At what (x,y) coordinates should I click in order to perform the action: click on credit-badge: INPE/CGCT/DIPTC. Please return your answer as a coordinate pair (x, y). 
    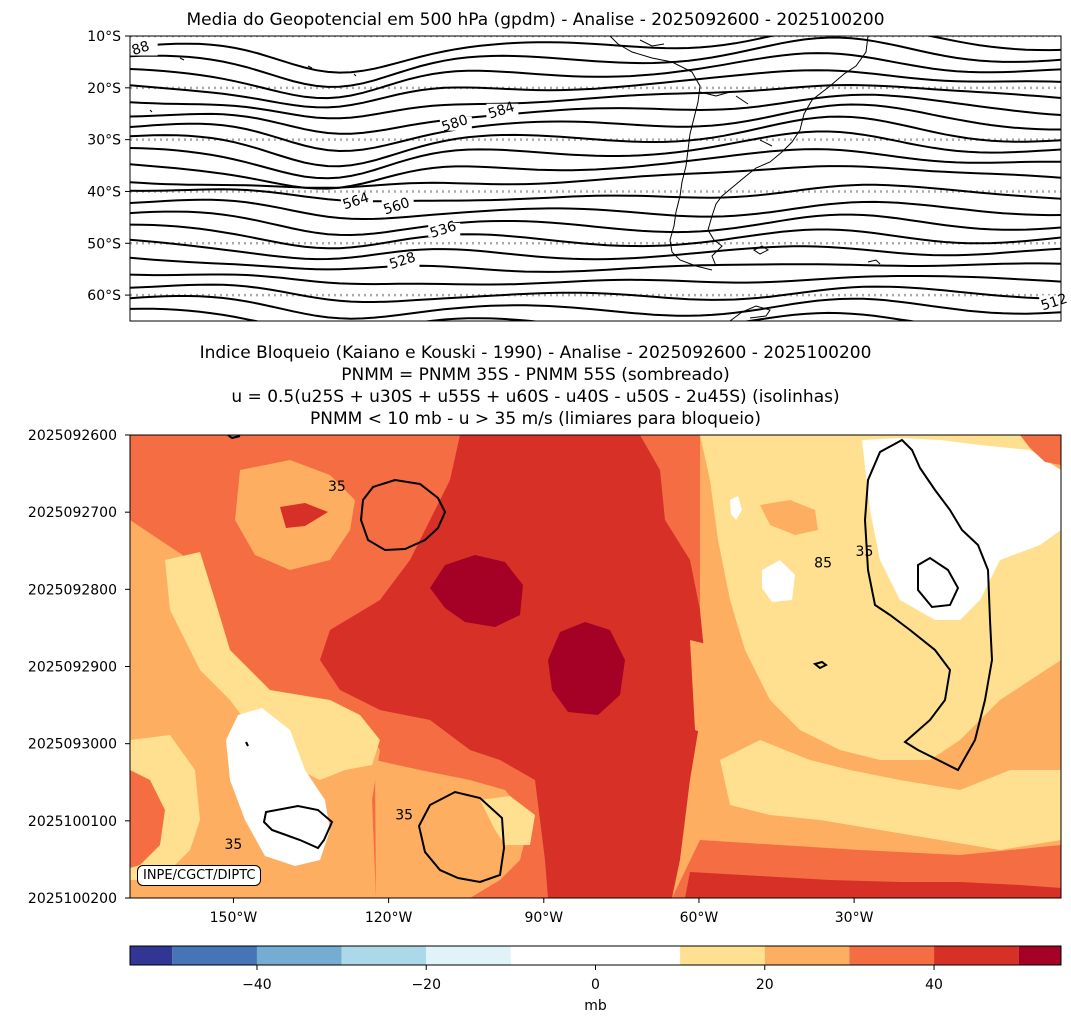
    Looking at the image, I should click on (199, 875).